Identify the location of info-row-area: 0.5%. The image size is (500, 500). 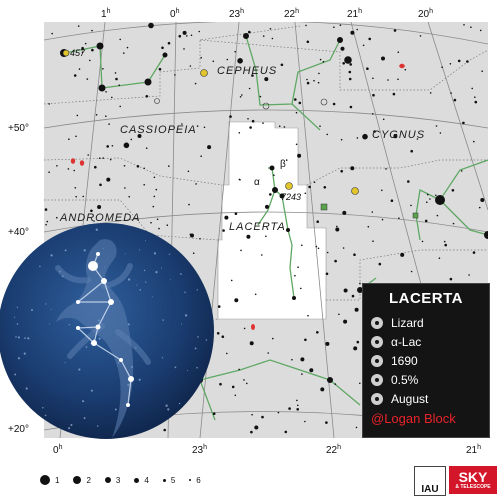
(426, 379).